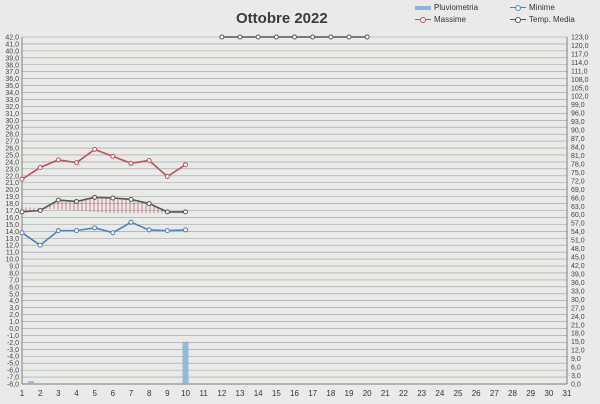  What do you see at coordinates (579, 54) in the screenshot?
I see `y2-tick-label: 117,0` at bounding box center [579, 54].